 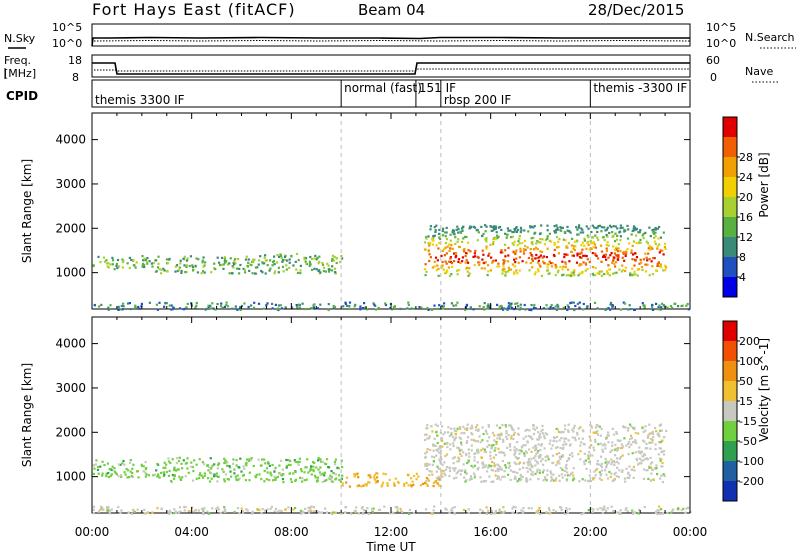 What do you see at coordinates (20, 38) in the screenshot?
I see `nsky-label: N.Sky` at bounding box center [20, 38].